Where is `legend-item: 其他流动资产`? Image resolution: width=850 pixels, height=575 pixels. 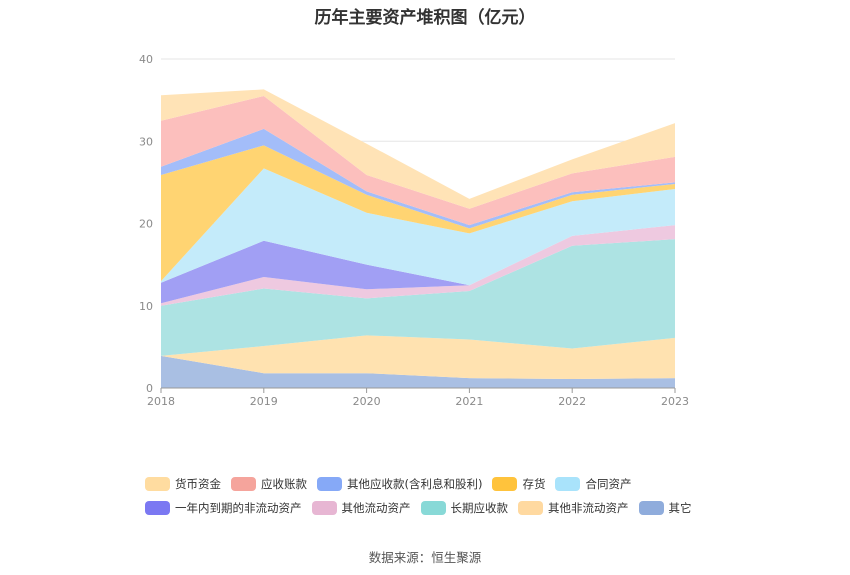
legend-item: 其他流动资产 is located at coordinates (361, 508).